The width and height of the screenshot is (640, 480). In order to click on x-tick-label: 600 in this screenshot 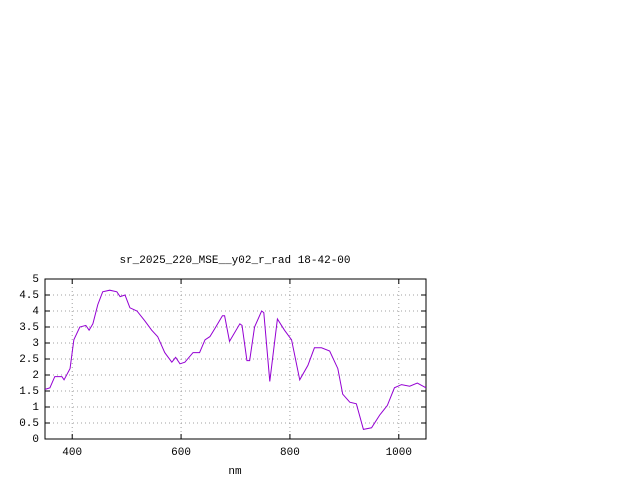, I will do `click(181, 453)`.